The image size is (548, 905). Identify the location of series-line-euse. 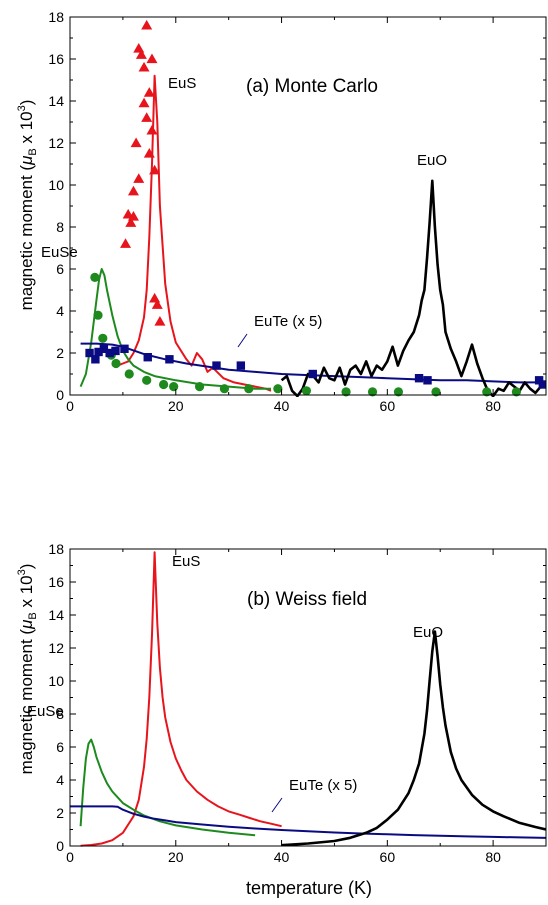
(167, 787).